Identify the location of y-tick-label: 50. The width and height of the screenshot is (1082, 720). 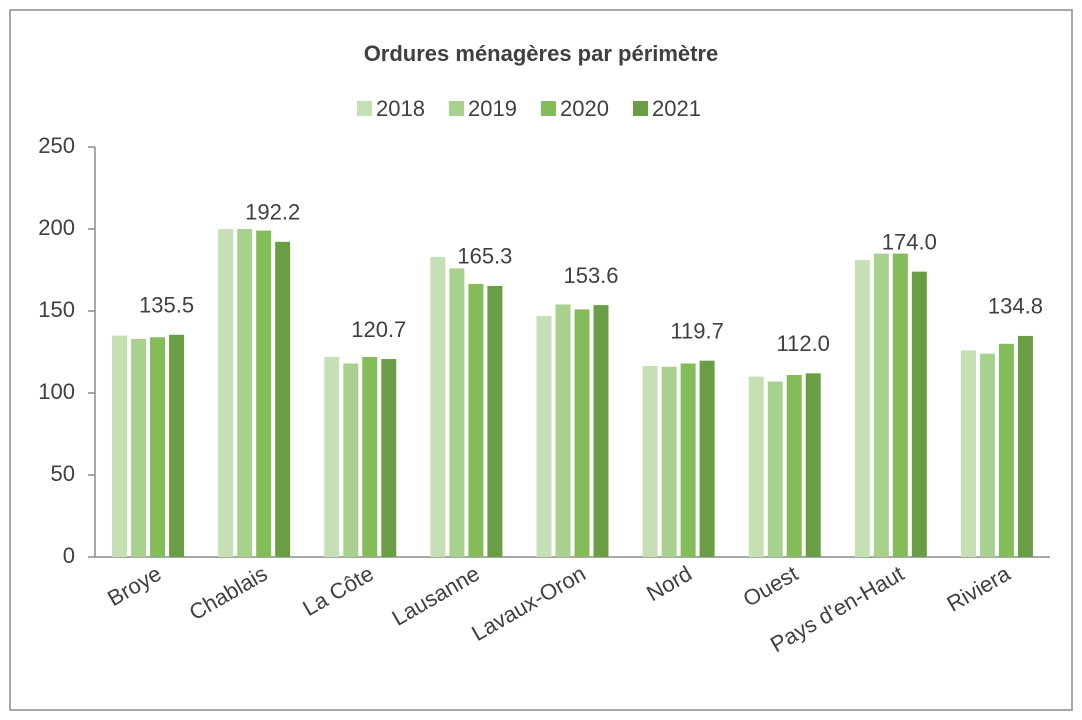
(63, 473).